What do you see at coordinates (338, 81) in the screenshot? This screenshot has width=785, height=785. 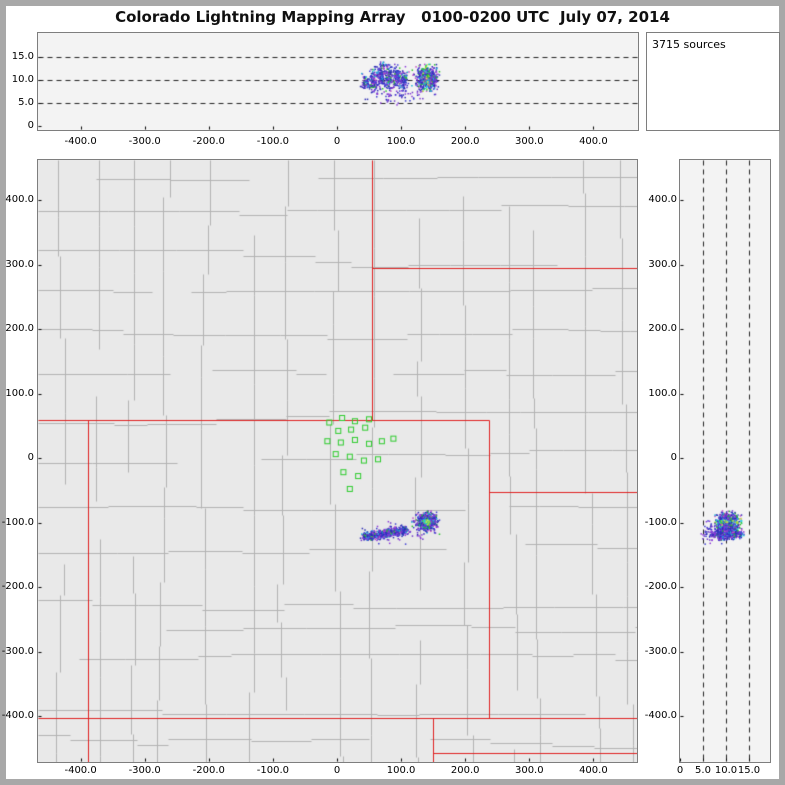 I see `altitude-ew-canvas` at bounding box center [338, 81].